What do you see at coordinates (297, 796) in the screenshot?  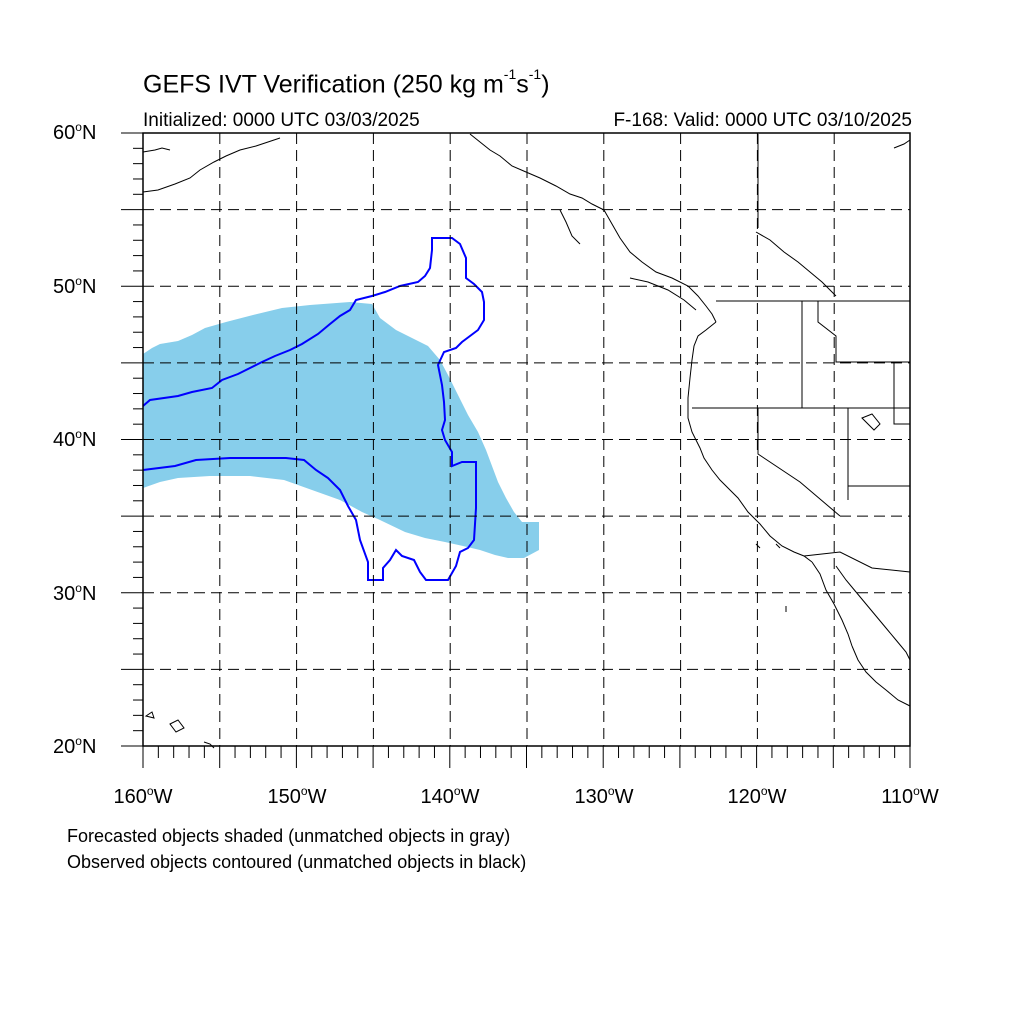 I see `lon-label-150w: 150oW` at bounding box center [297, 796].